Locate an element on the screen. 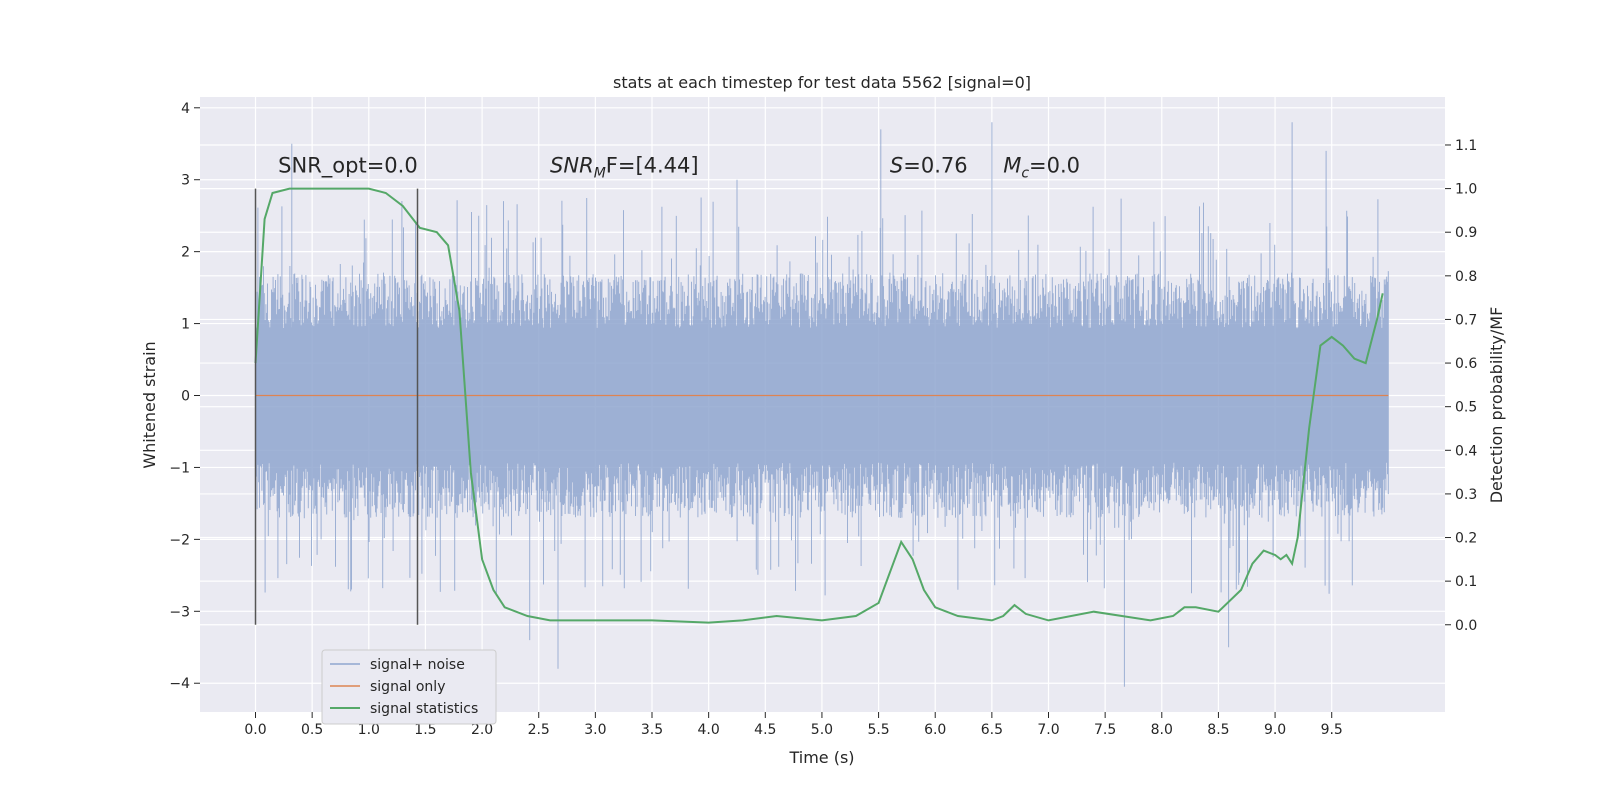  x-tick-label-4: 2.0 is located at coordinates (482, 730).